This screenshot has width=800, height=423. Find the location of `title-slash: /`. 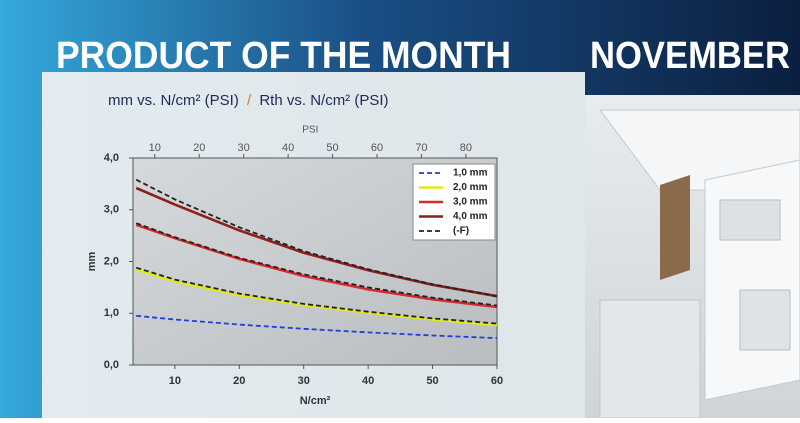

title-slash: / is located at coordinates (249, 100).